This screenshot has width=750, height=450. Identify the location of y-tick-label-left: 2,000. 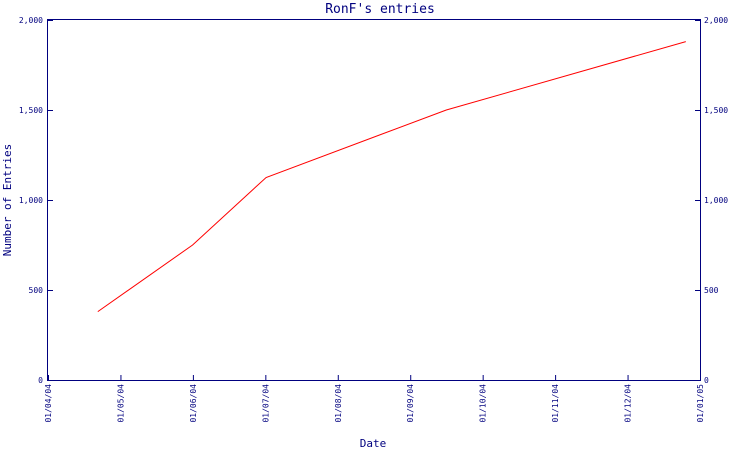
(31, 20).